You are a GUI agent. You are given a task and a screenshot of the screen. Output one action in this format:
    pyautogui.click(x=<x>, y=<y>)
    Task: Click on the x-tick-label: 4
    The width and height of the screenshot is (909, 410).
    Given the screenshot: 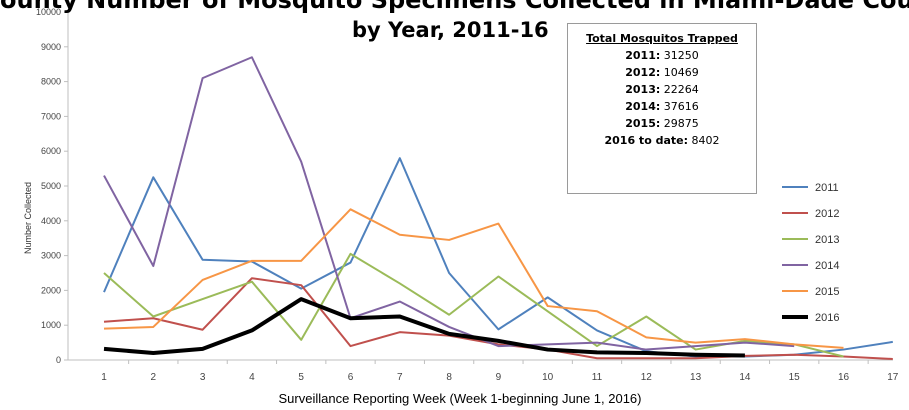 What is the action you would take?
    pyautogui.click(x=252, y=377)
    